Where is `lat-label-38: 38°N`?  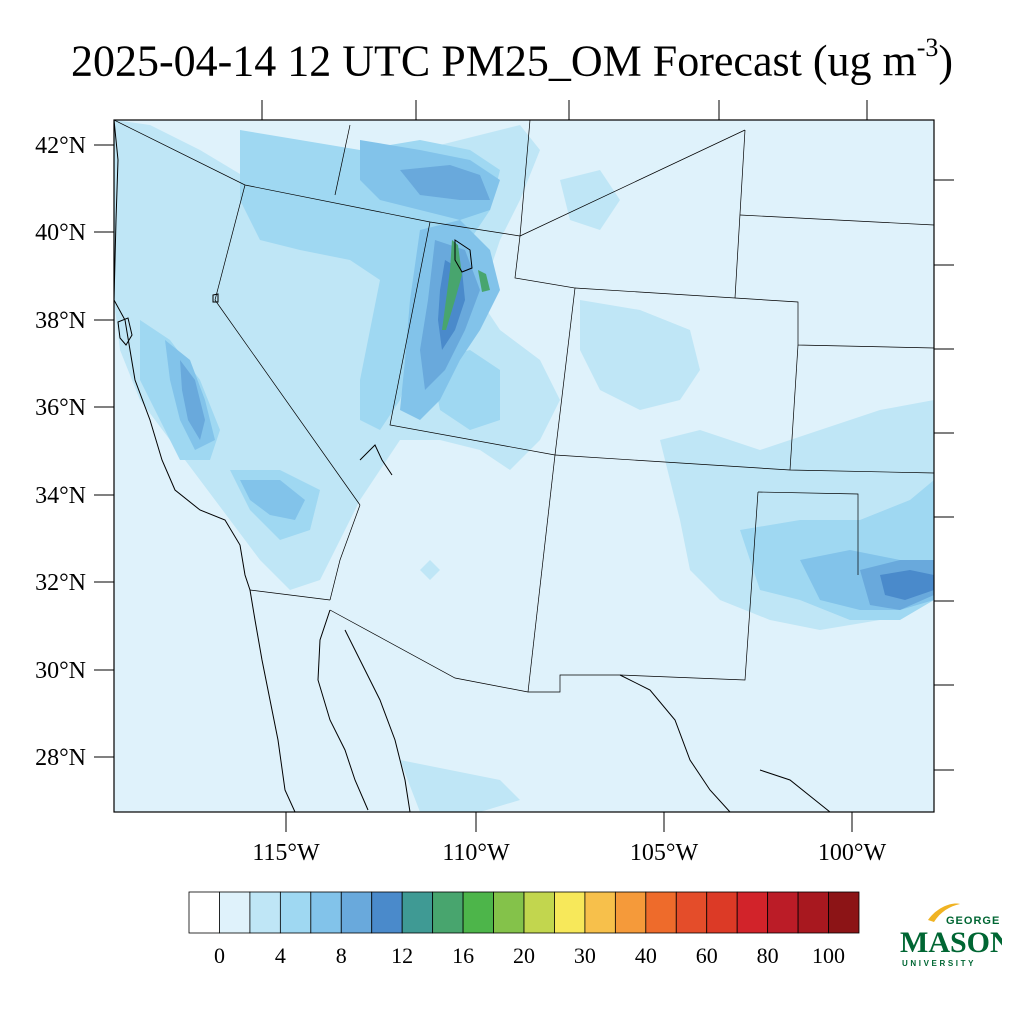 lat-label-38: 38°N is located at coordinates (60, 321).